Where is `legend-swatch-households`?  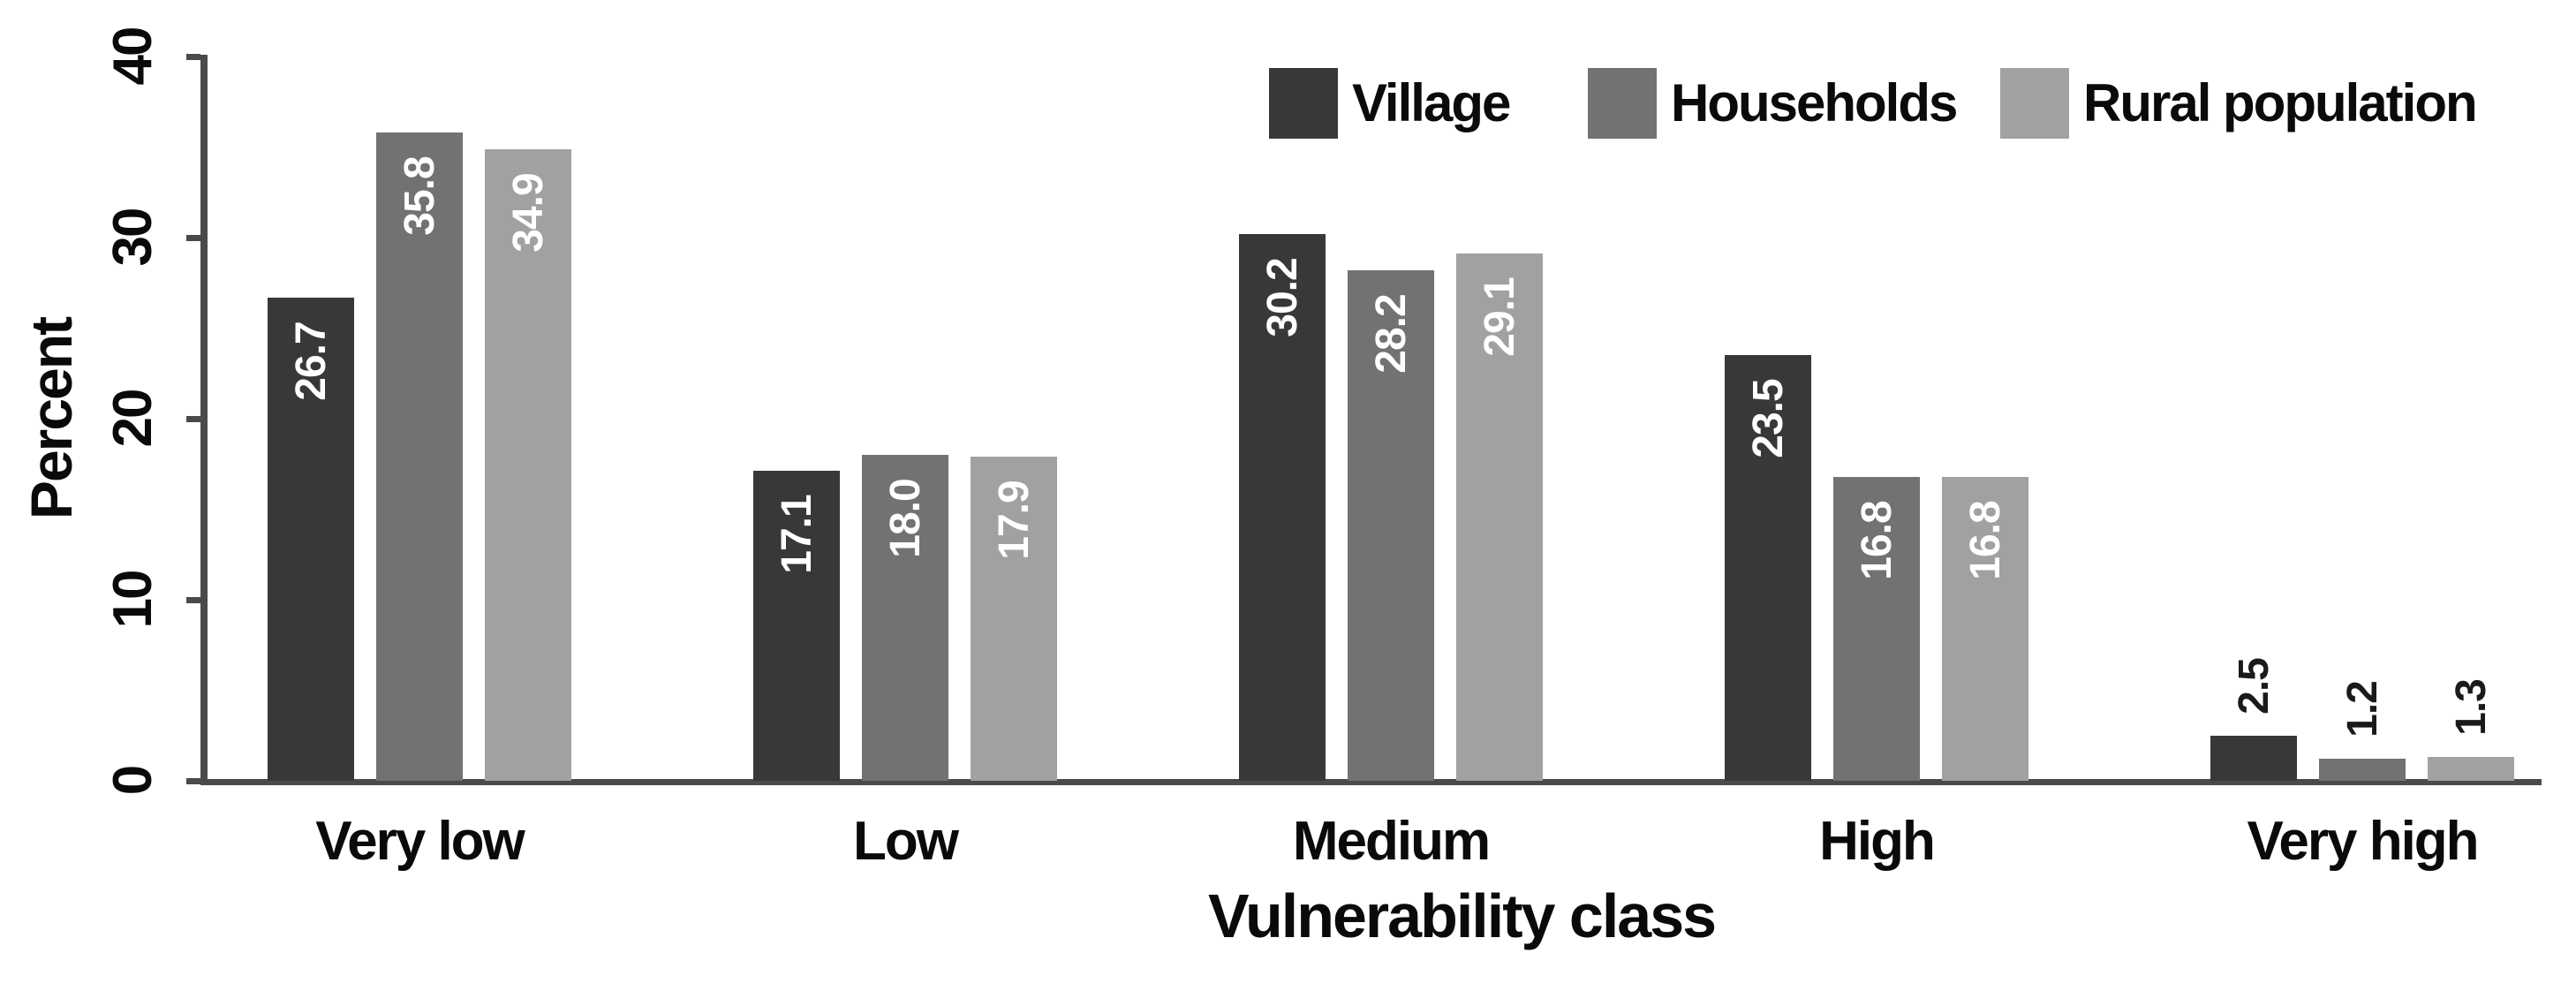 legend-swatch-households is located at coordinates (1622, 104).